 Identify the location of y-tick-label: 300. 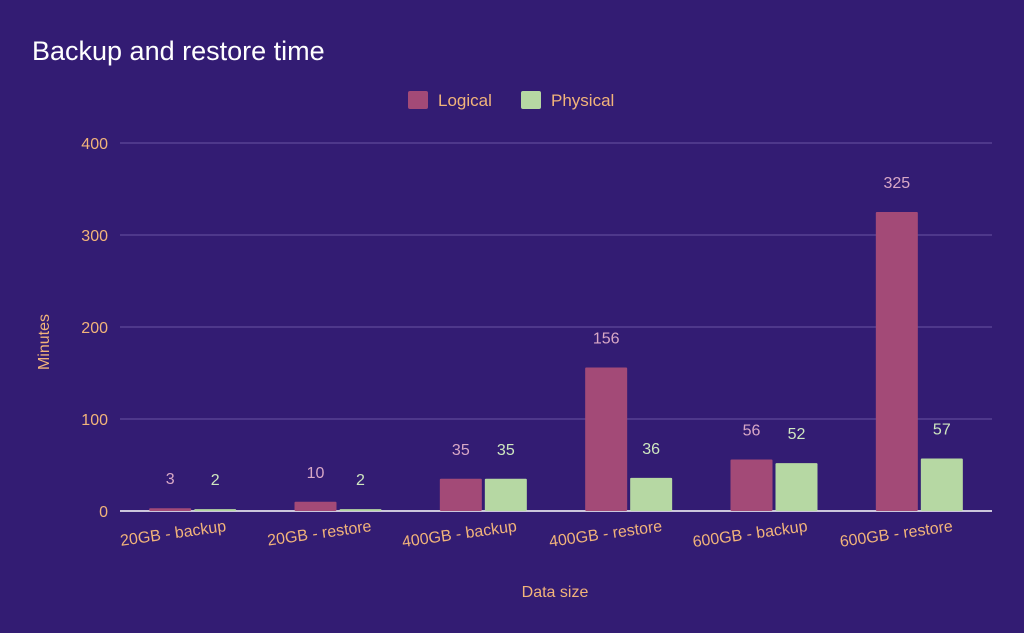
(94, 236).